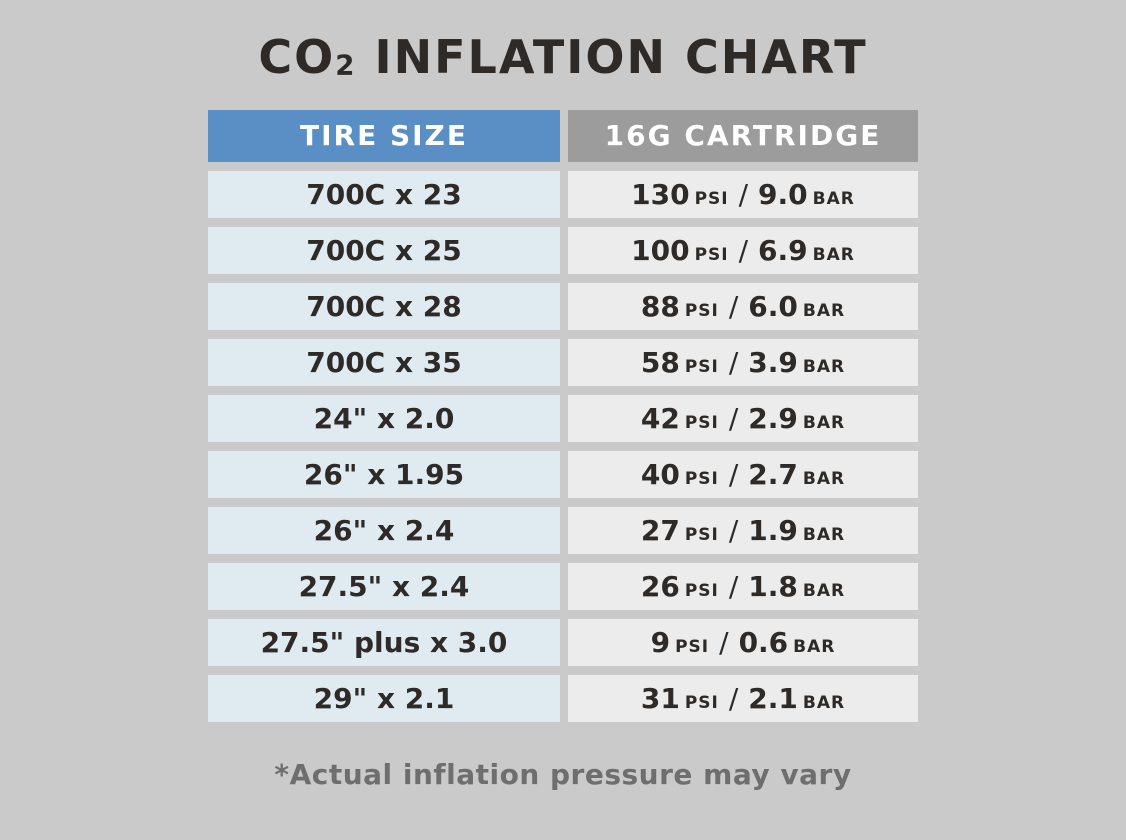  I want to click on pressure-cell: 40 PSI / 2.7 BAR, so click(743, 474).